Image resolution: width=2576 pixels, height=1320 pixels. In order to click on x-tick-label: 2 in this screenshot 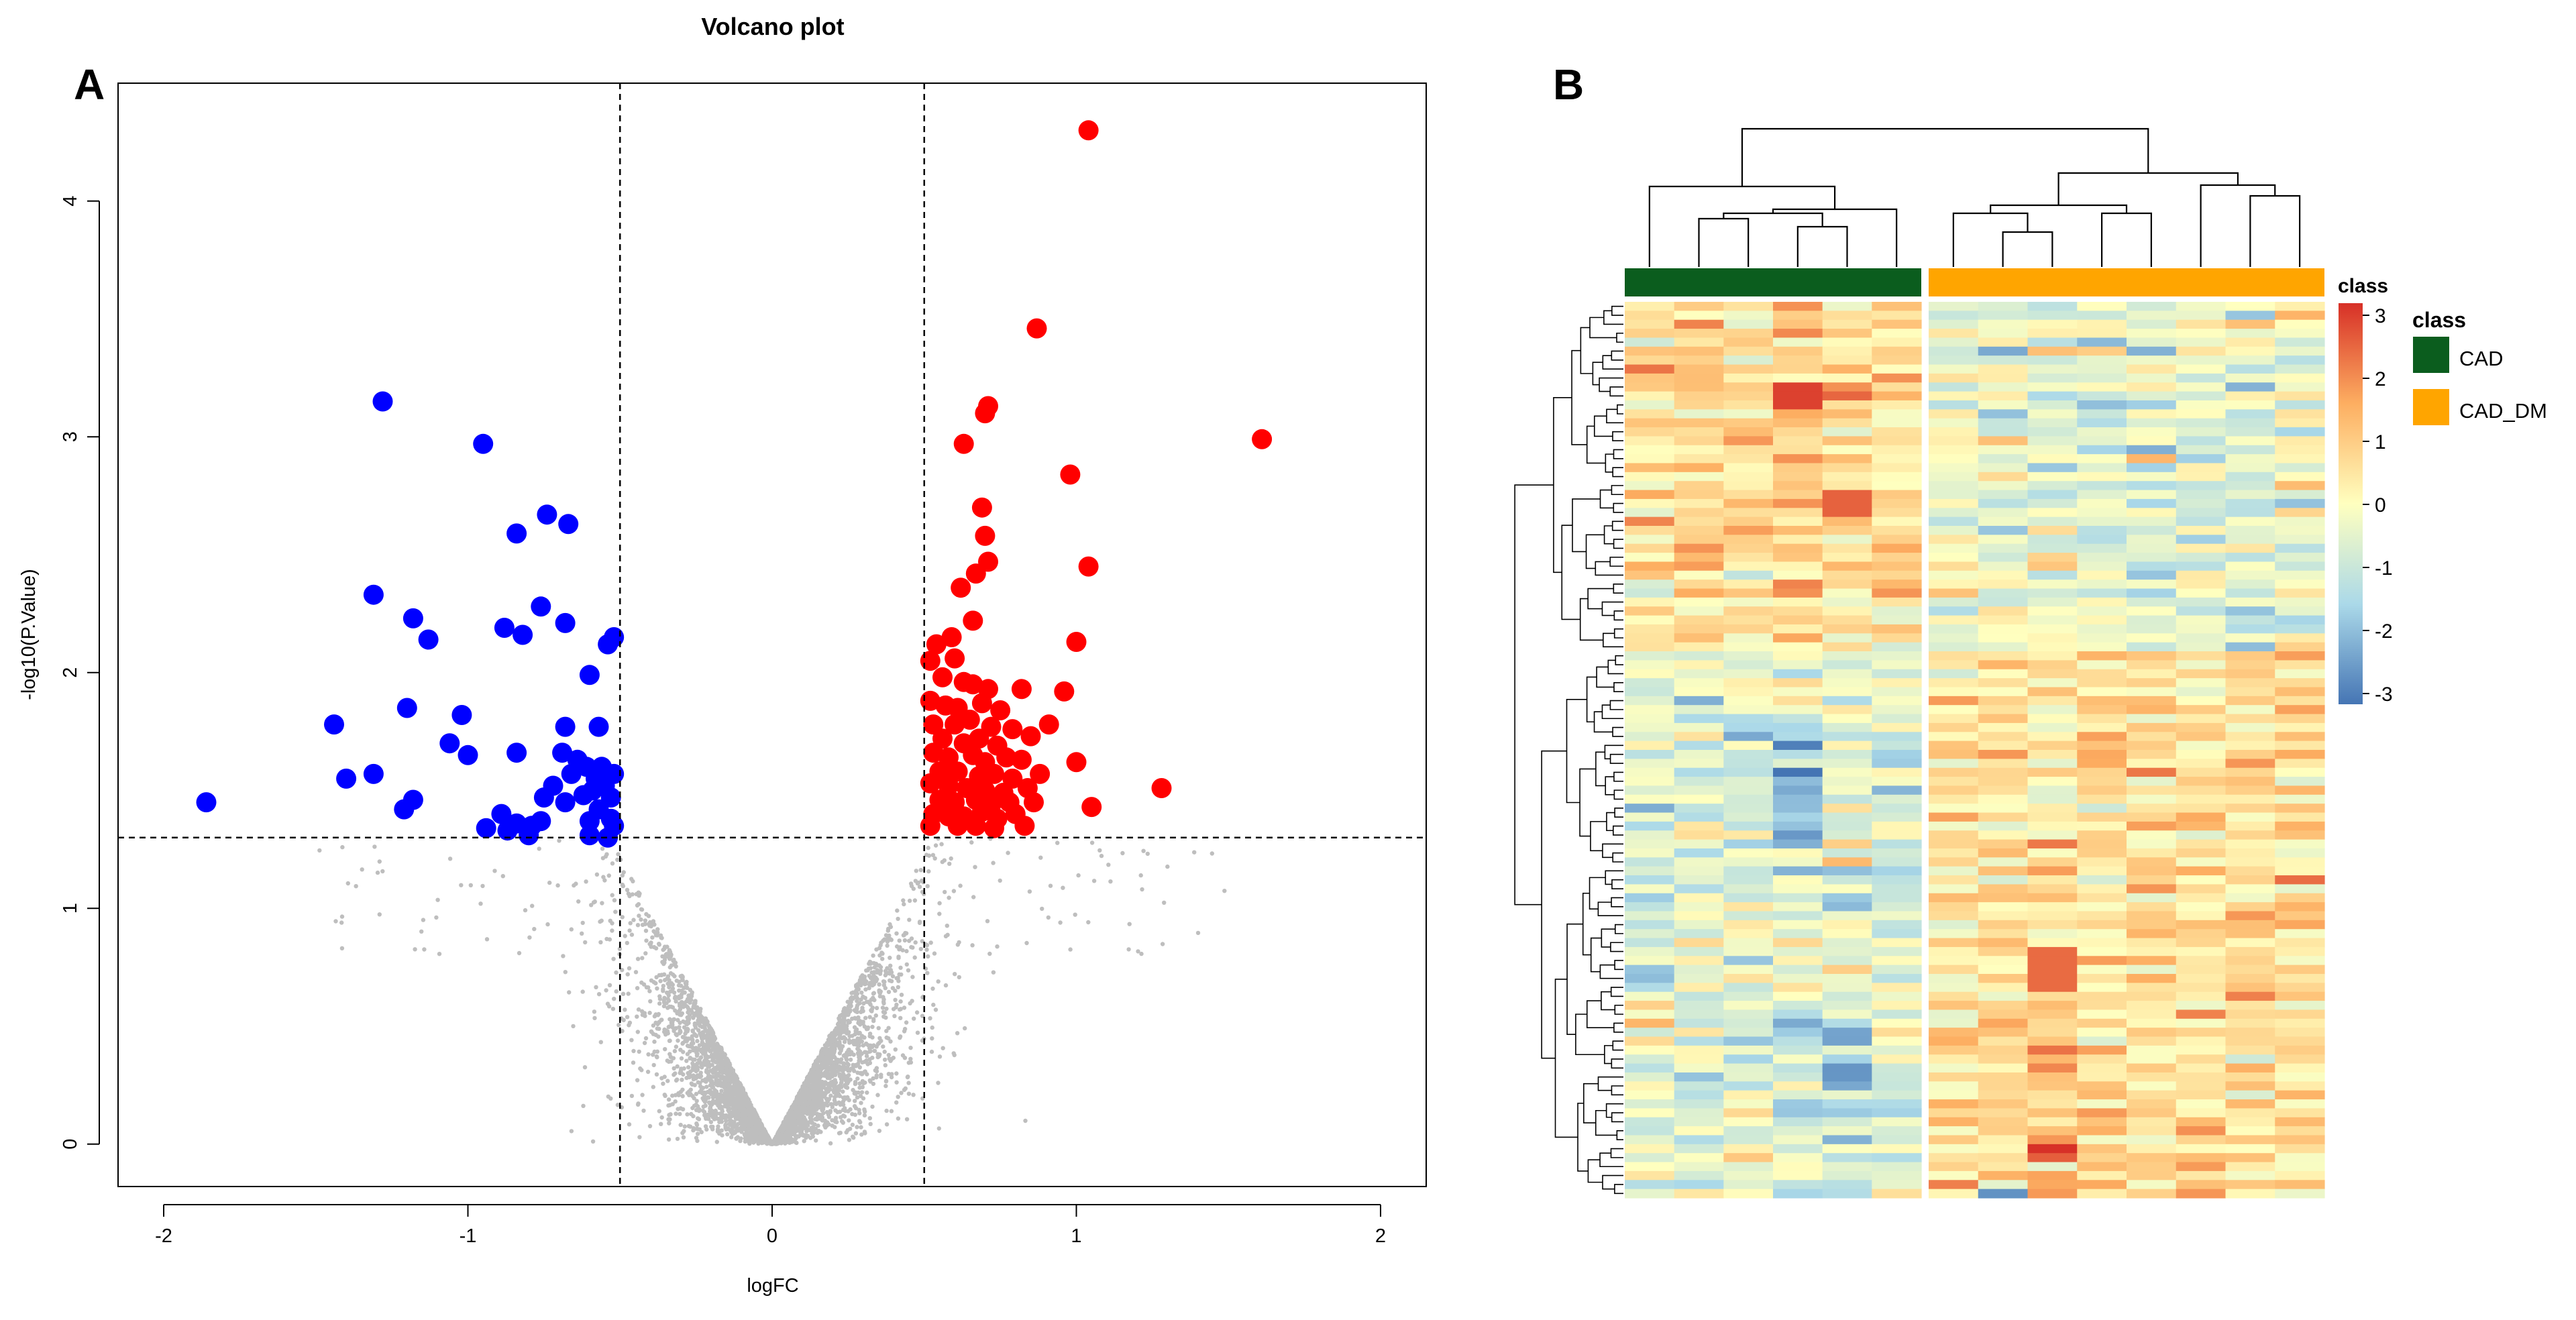, I will do `click(1380, 1236)`.